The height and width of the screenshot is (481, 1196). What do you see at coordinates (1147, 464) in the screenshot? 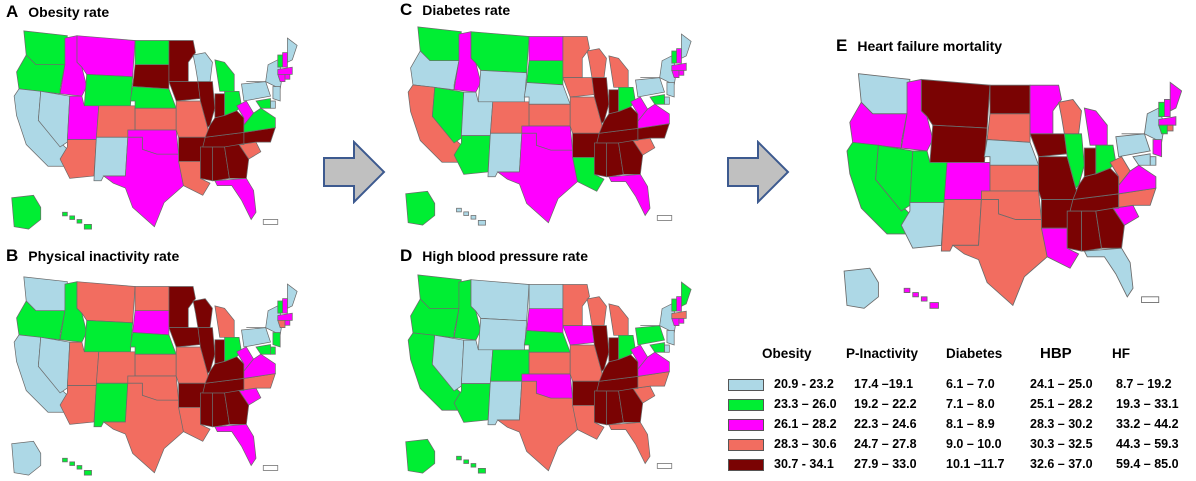
I see `legend-value-hf: 59.4 – 85.0` at bounding box center [1147, 464].